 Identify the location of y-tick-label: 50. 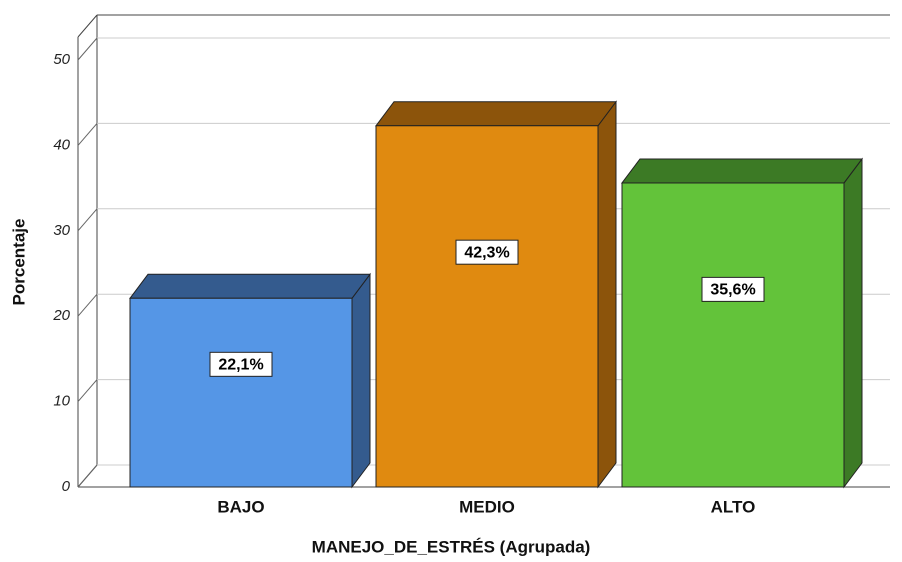
(61, 59).